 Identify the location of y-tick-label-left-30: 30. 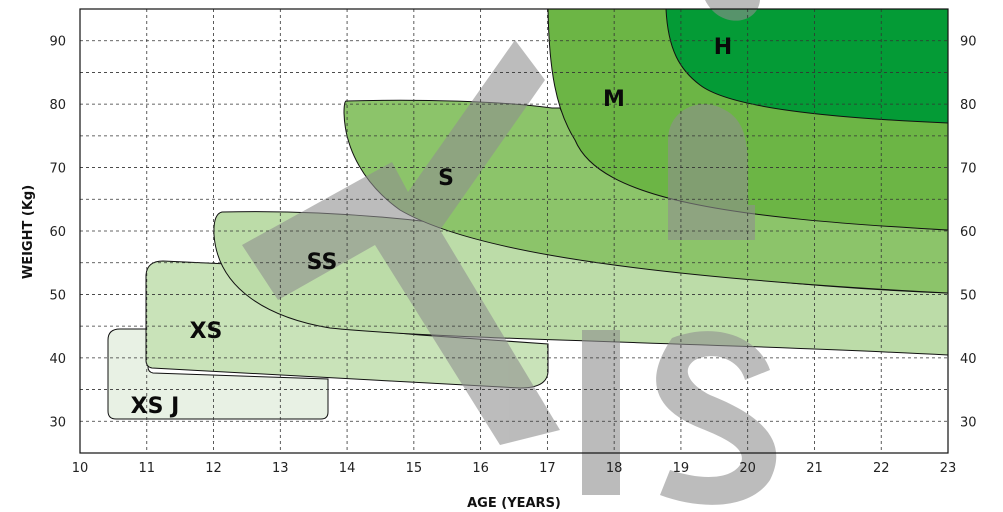
(57, 422).